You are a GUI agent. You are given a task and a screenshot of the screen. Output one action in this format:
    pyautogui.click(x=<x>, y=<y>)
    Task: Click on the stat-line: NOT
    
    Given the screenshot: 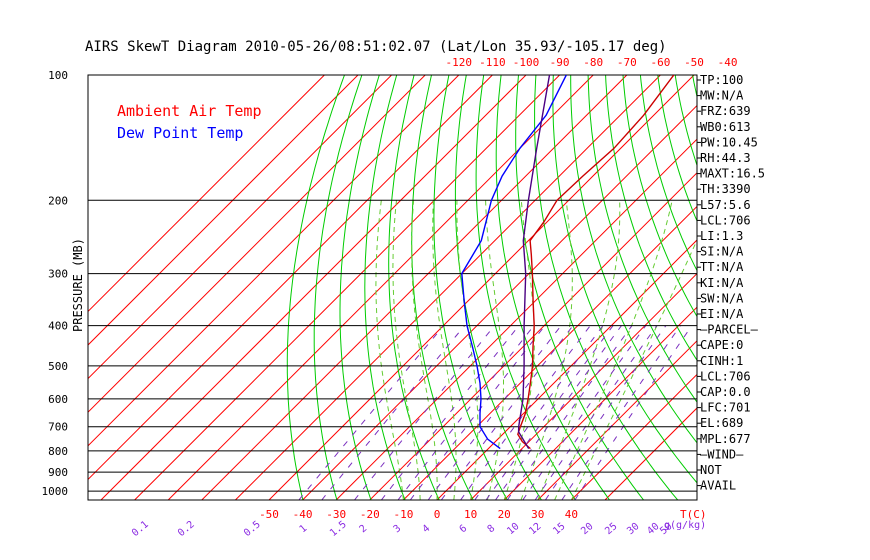 What is the action you would take?
    pyautogui.click(x=711, y=470)
    